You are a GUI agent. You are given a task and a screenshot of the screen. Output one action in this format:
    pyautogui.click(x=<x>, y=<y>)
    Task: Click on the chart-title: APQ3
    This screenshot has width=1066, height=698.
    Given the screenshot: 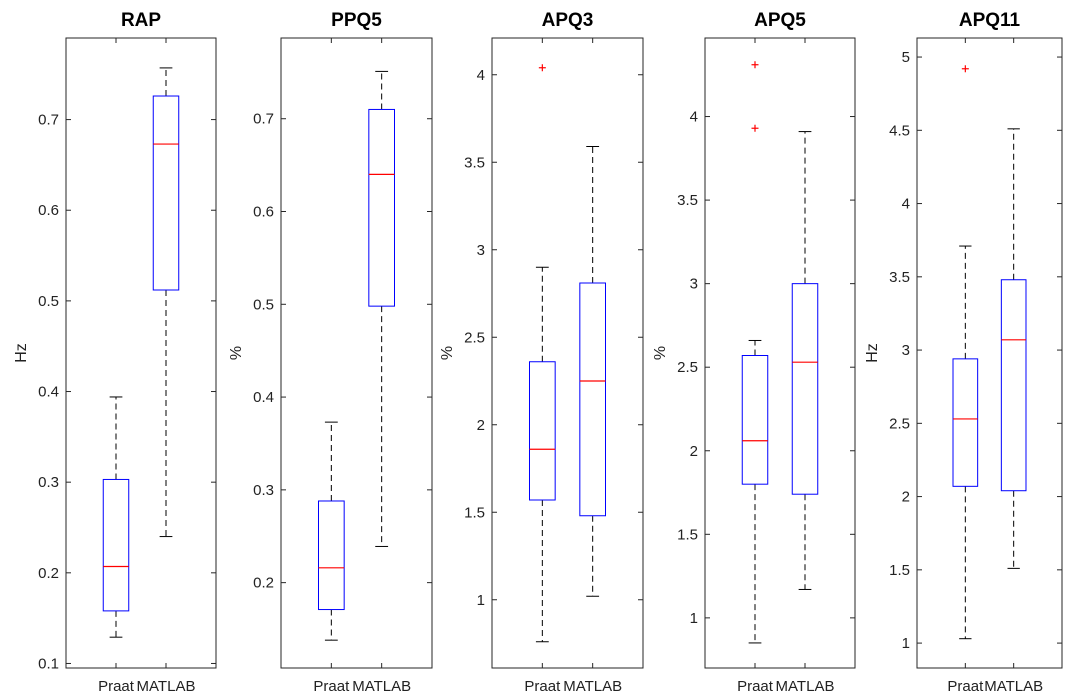 What is the action you would take?
    pyautogui.click(x=568, y=20)
    